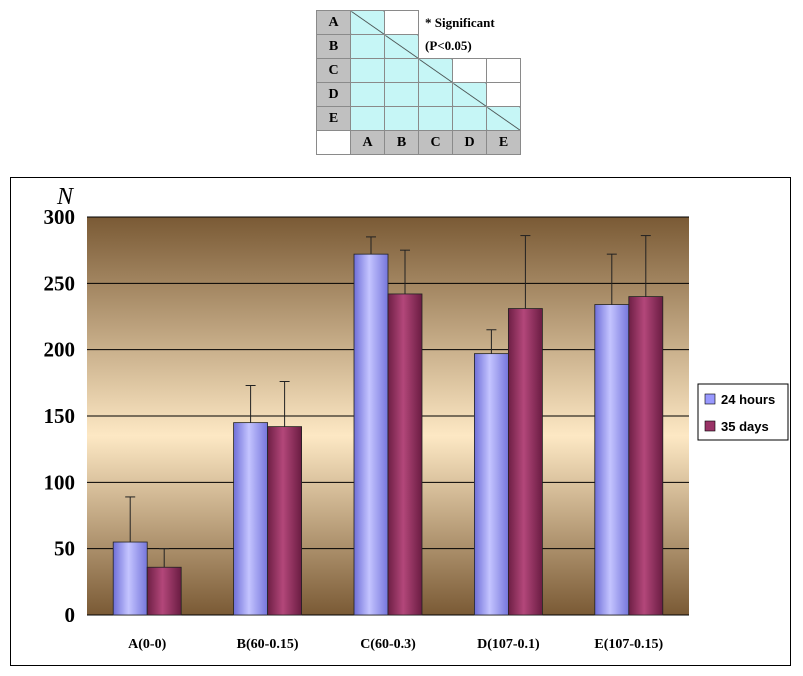 This screenshot has width=803, height=676. Describe the element at coordinates (469, 142) in the screenshot. I see `col-label-d: D` at that location.